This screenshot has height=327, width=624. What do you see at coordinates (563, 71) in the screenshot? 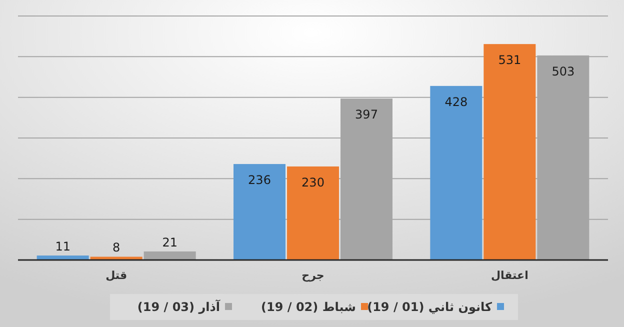
I see `data-label: 503` at bounding box center [563, 71].